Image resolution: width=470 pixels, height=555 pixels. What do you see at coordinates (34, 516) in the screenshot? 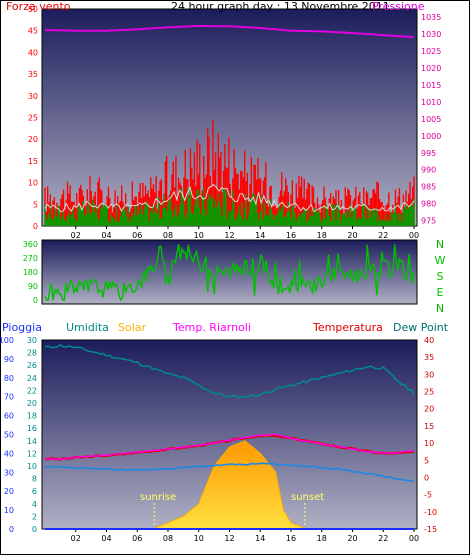
I see `humidity-tick-label: 2` at bounding box center [34, 516].